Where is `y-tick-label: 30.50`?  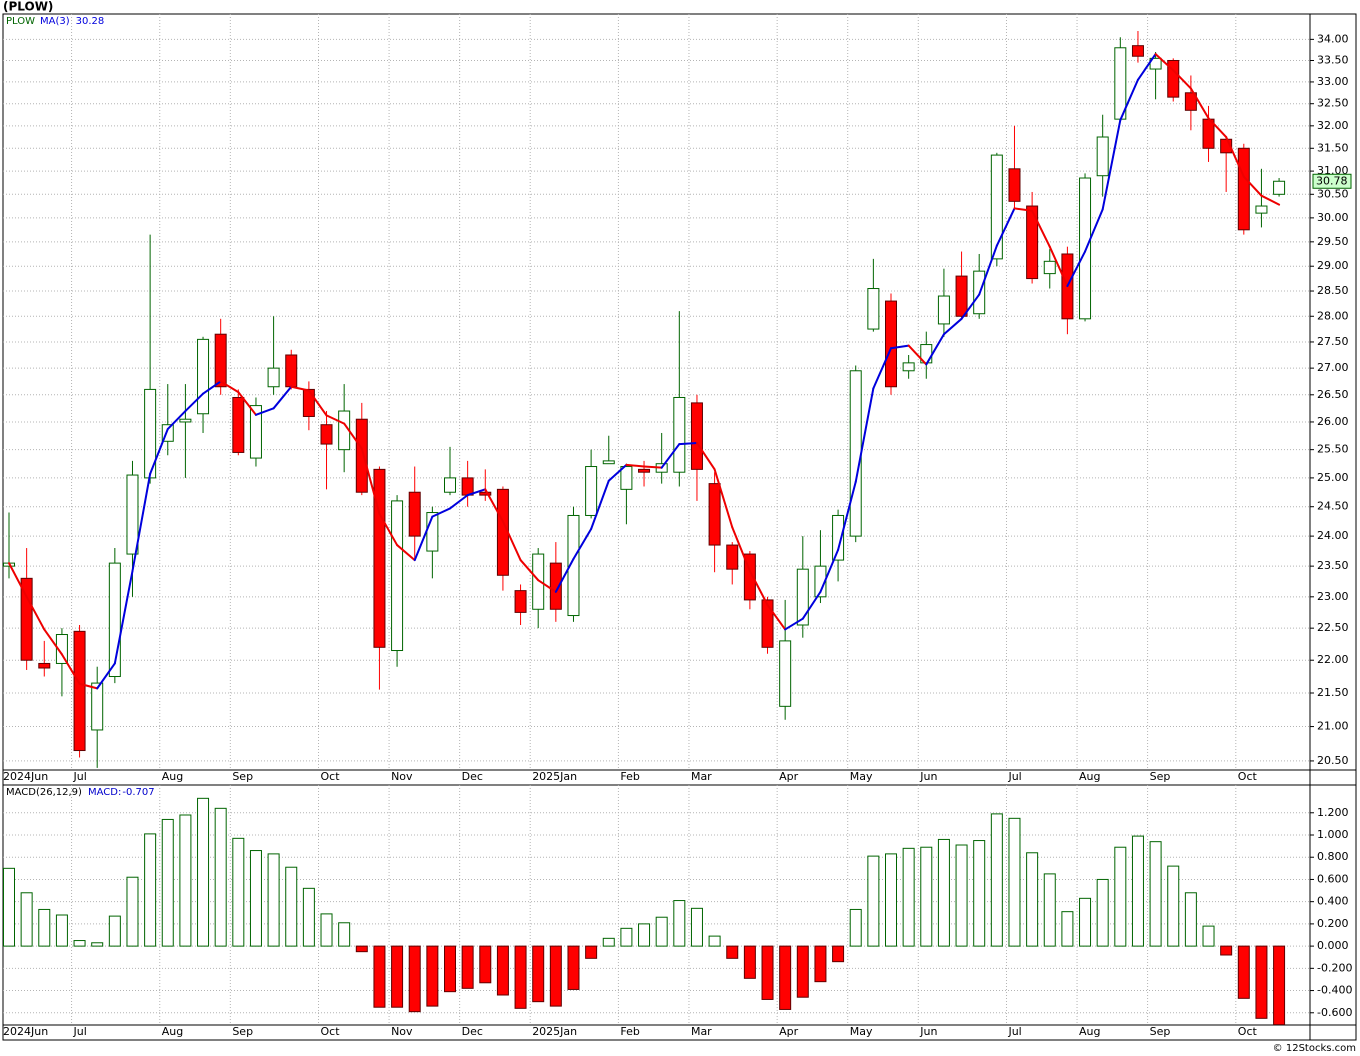
y-tick-label: 30.50 is located at coordinates (1333, 193).